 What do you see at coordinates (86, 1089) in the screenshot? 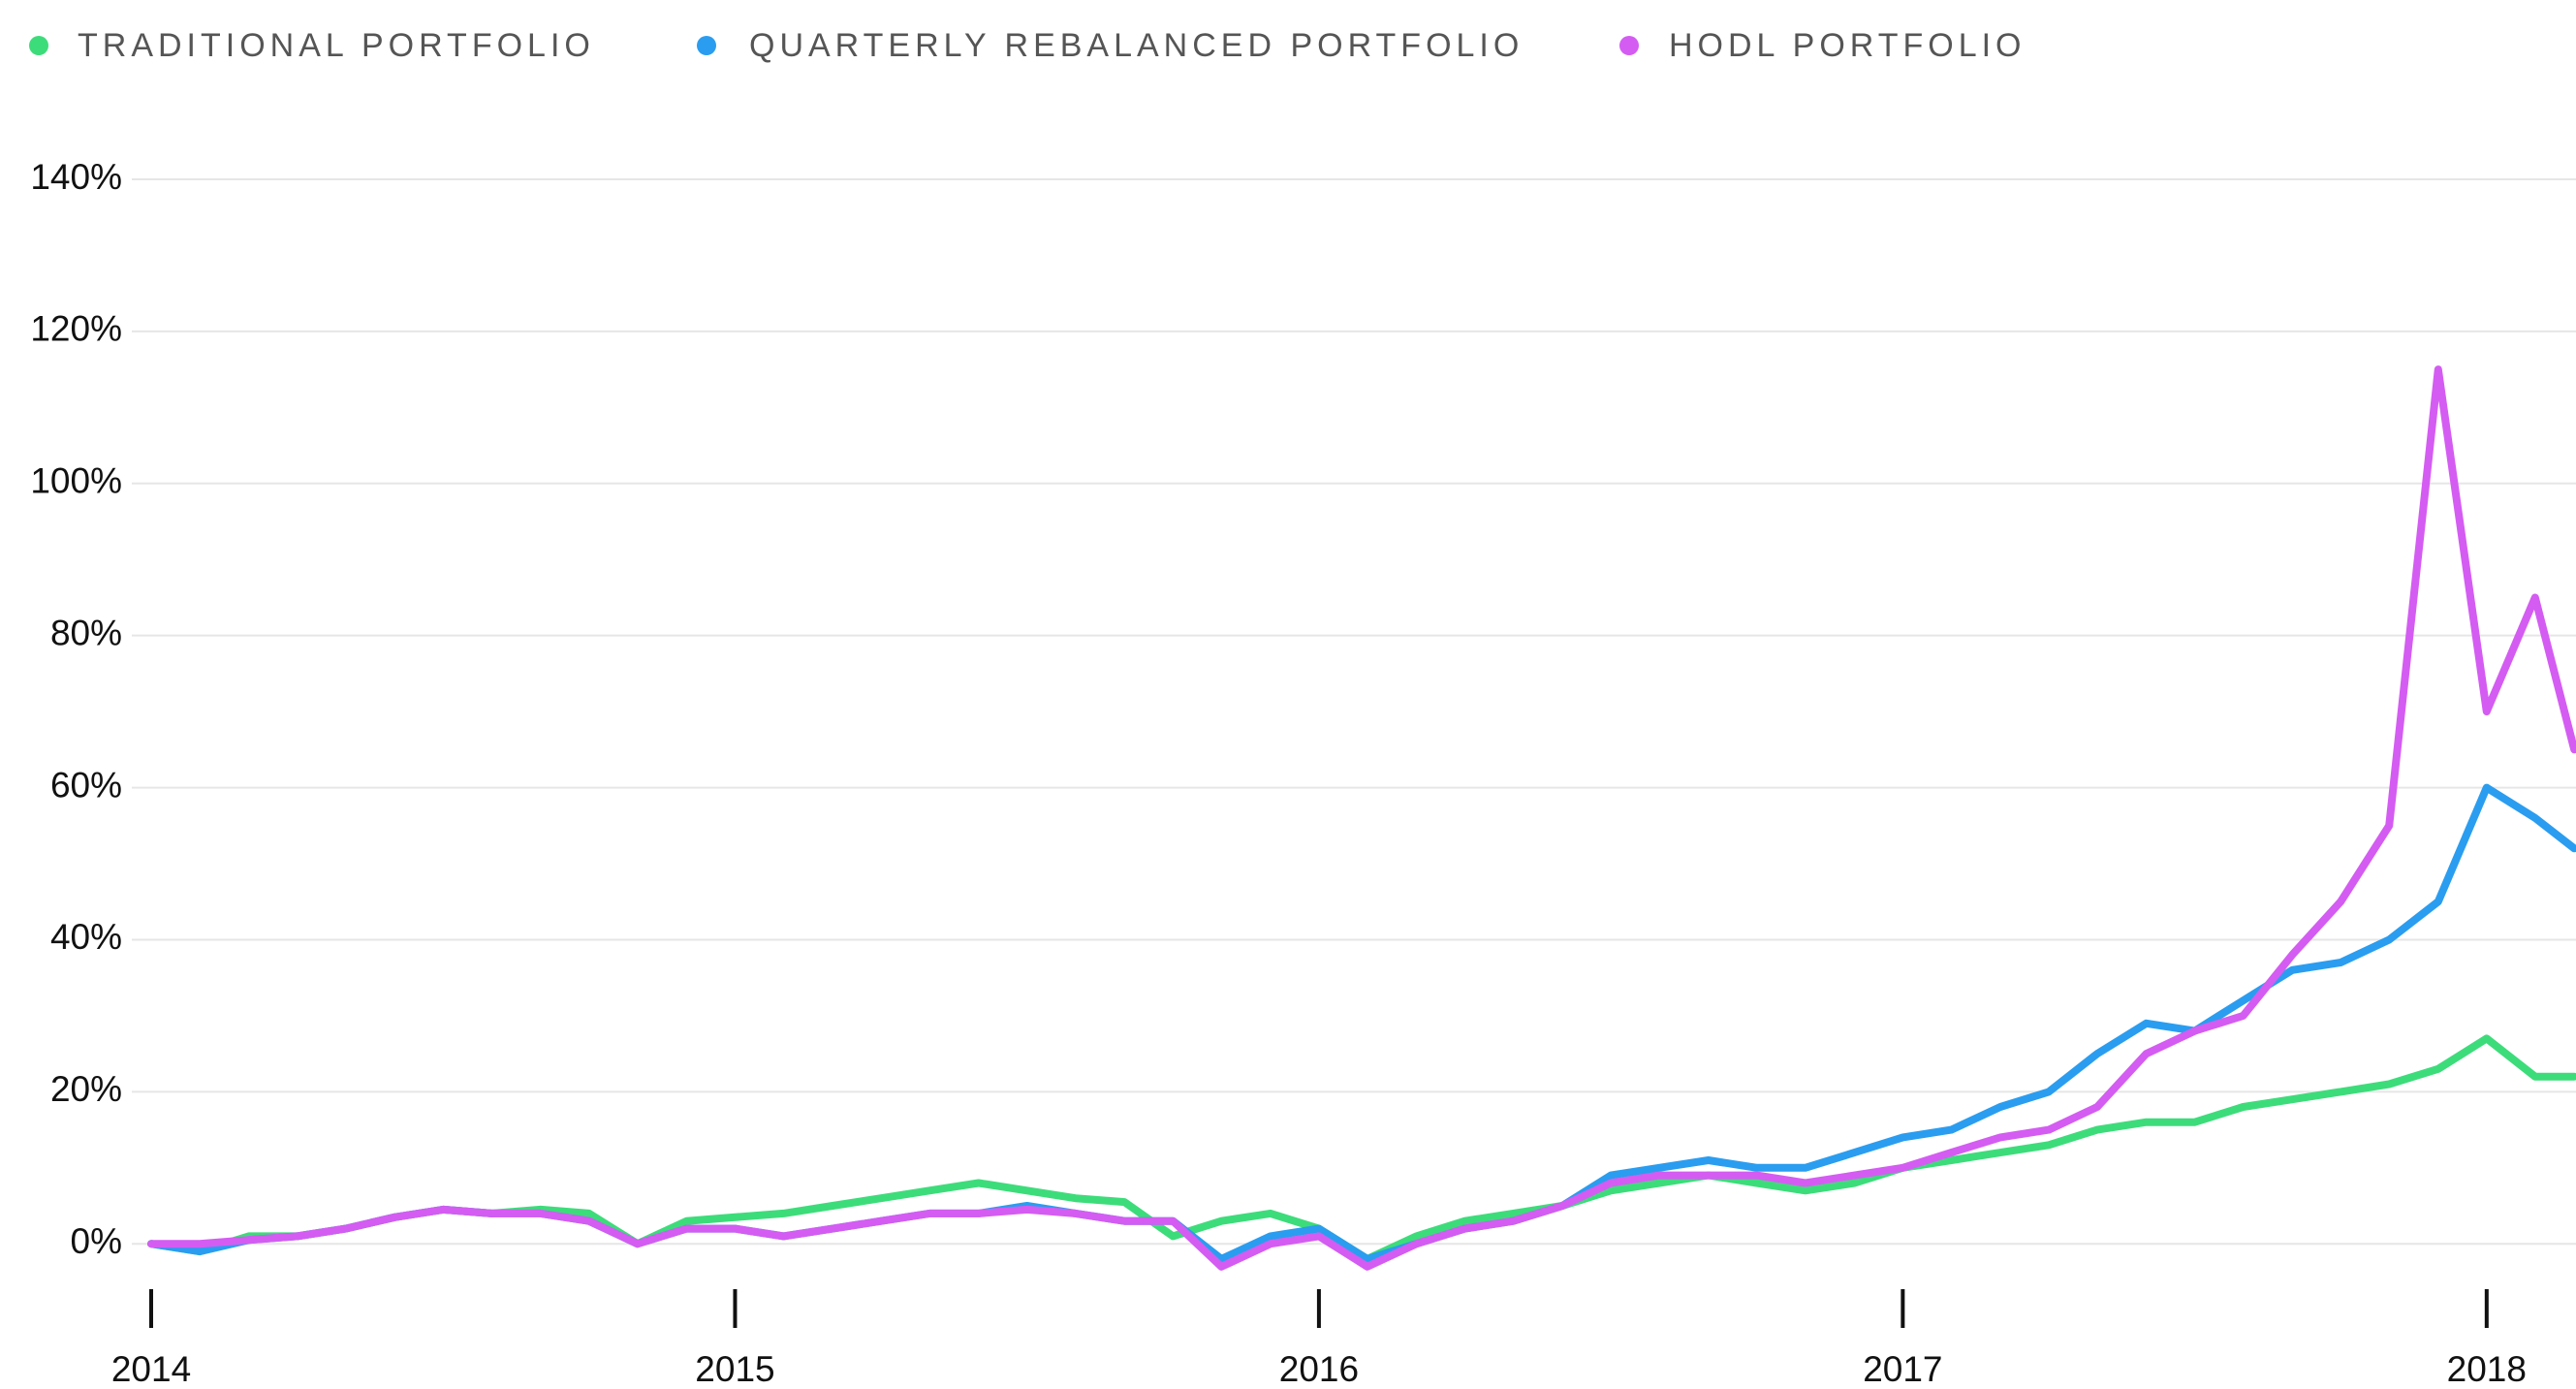
I see `y-tick-label: 20%` at bounding box center [86, 1089].